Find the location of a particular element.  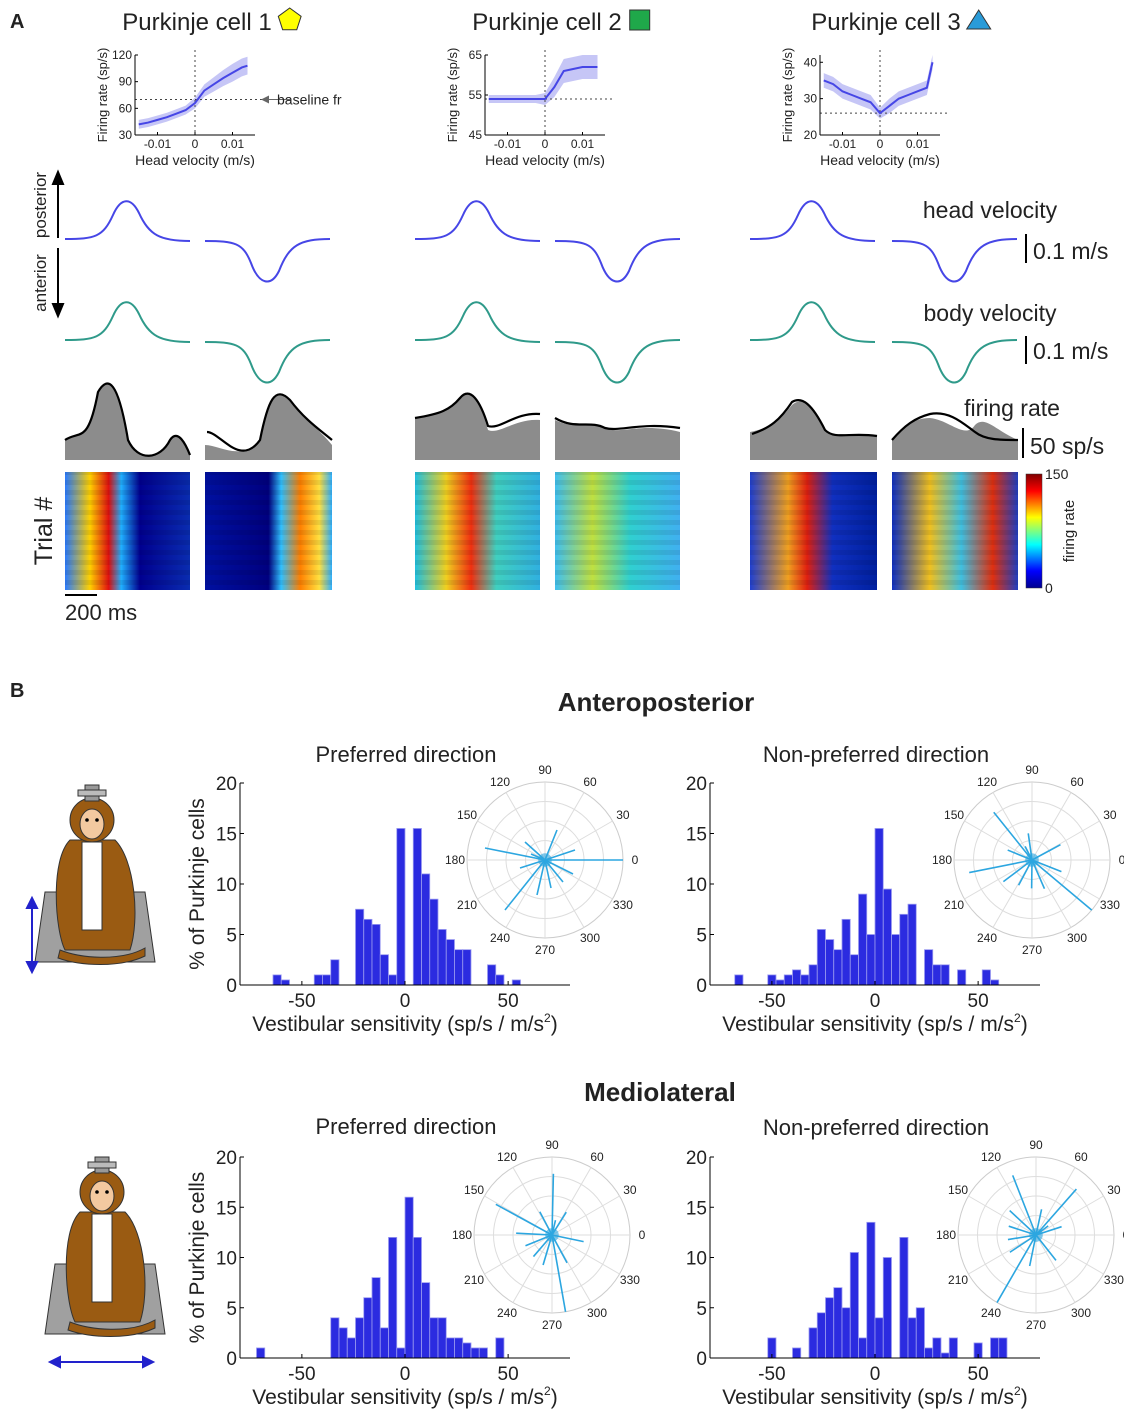

polar-angle-label: 330 is located at coordinates (1110, 905).